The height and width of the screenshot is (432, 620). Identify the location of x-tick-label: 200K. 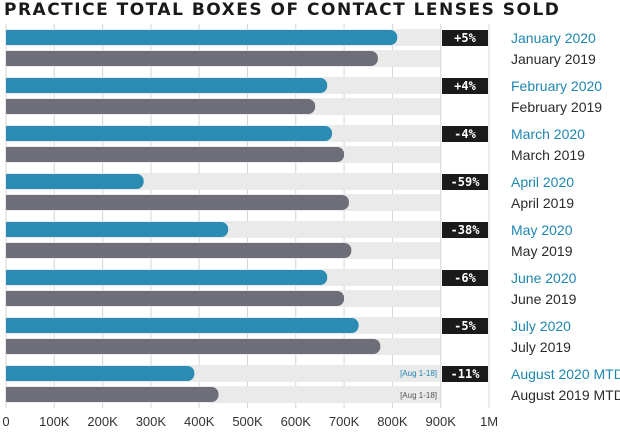
(102, 421).